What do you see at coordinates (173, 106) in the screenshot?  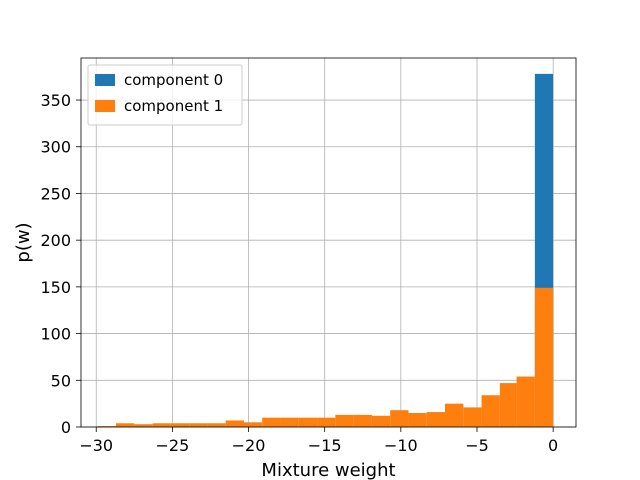 I see `legend-label: component 1` at bounding box center [173, 106].